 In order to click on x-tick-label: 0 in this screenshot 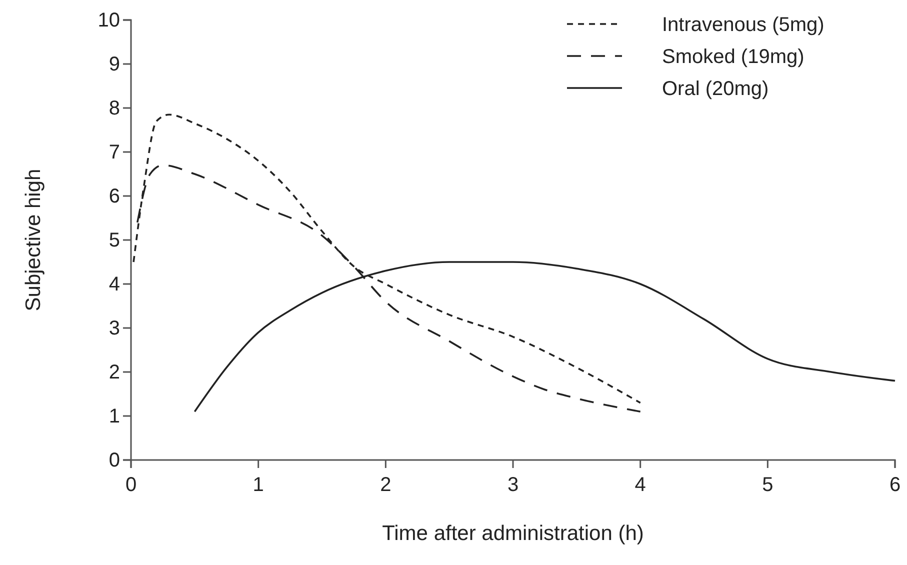, I will do `click(131, 485)`.